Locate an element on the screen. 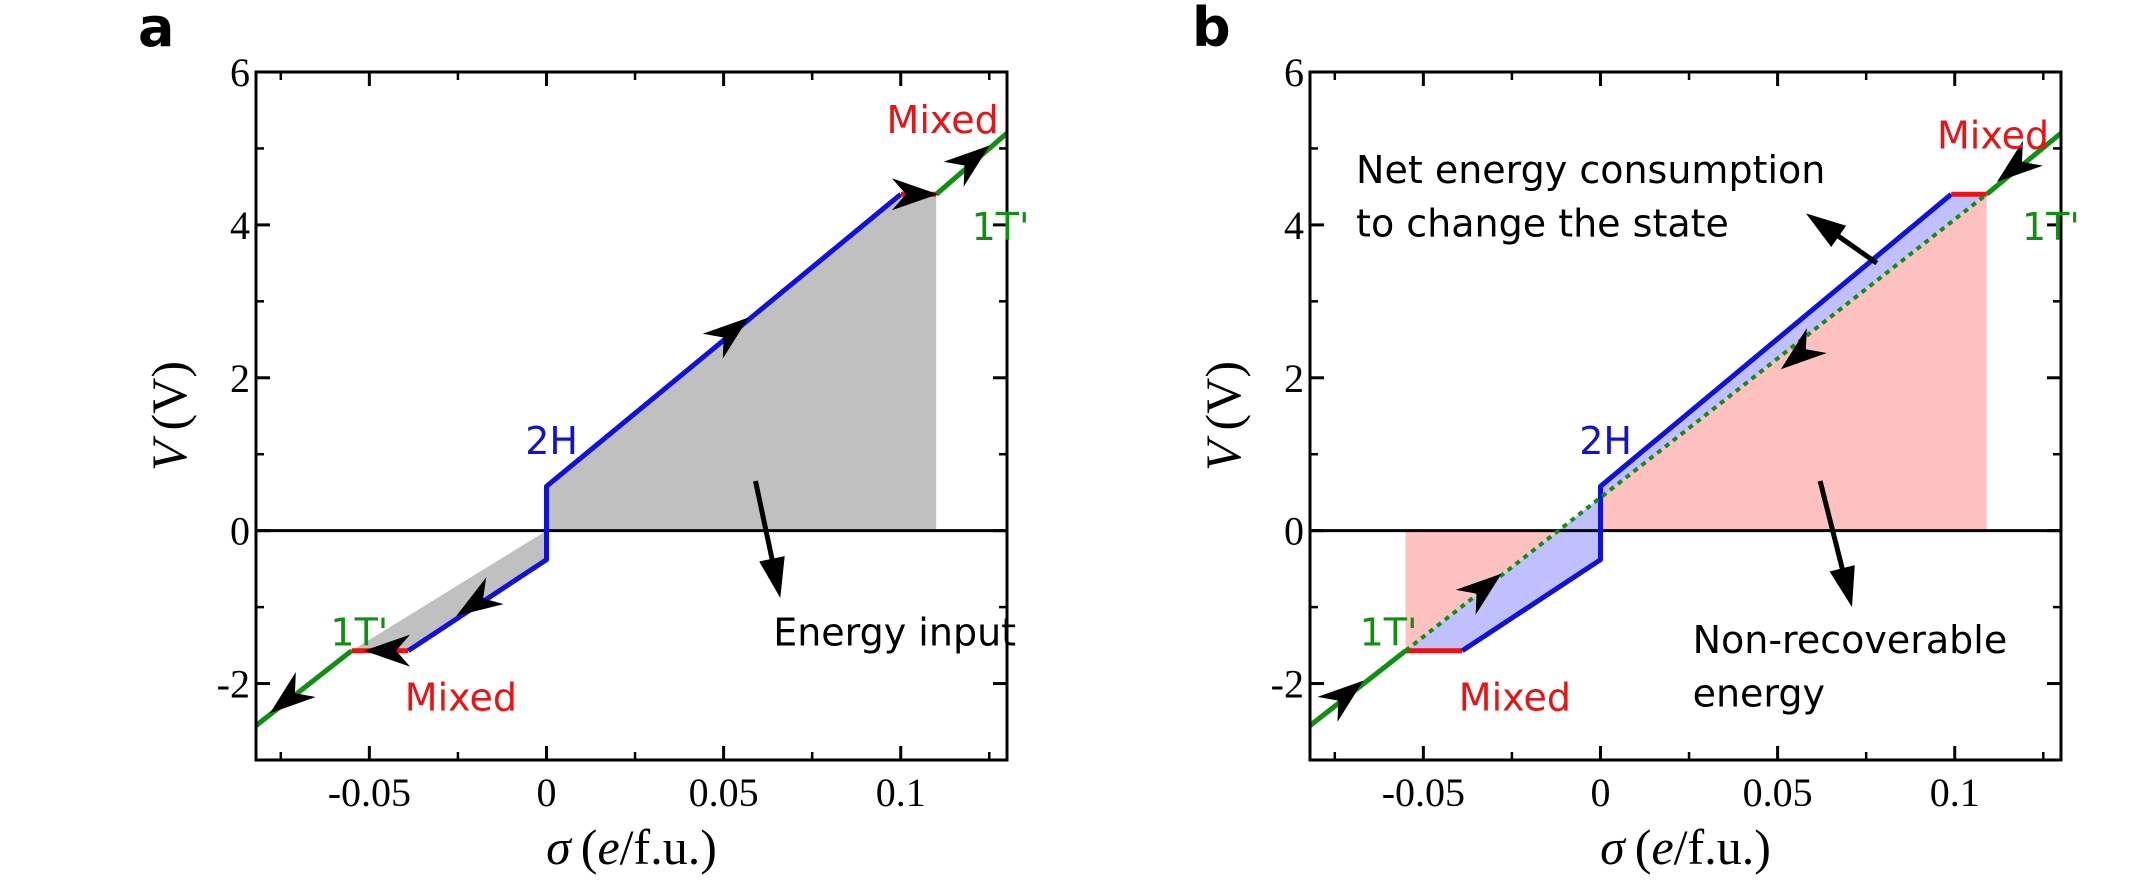  annotation-label-7: Non-recoverable is located at coordinates (1850, 640).